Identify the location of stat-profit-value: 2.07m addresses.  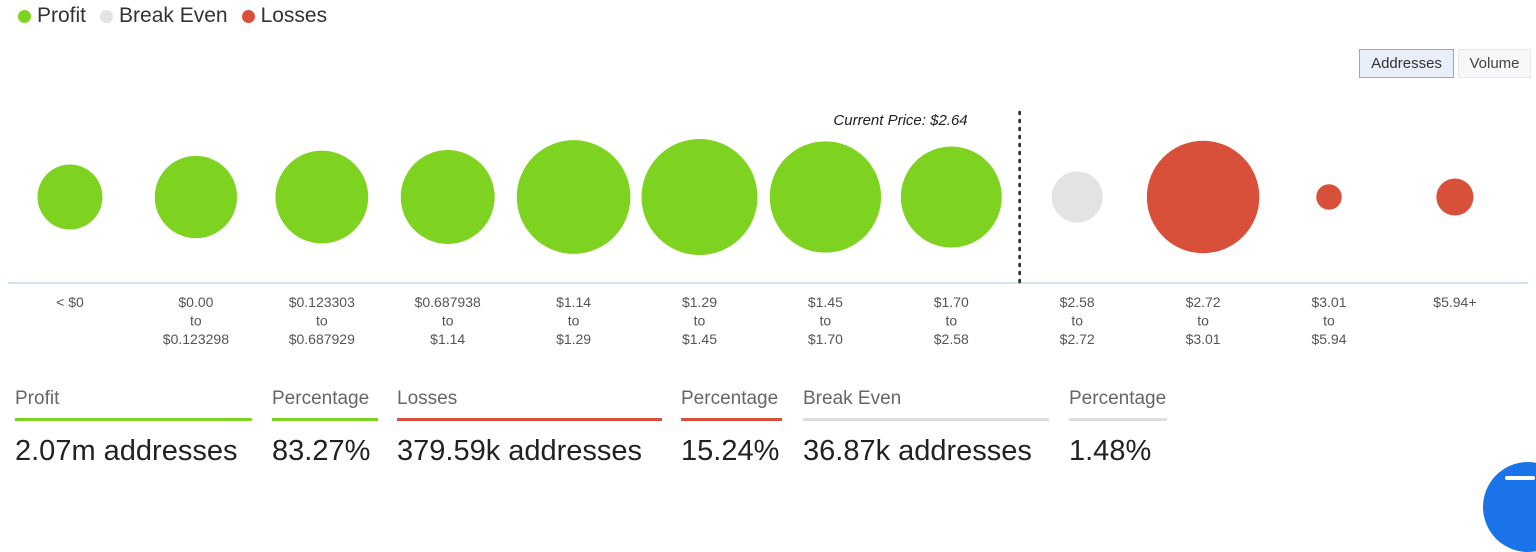
(126, 451).